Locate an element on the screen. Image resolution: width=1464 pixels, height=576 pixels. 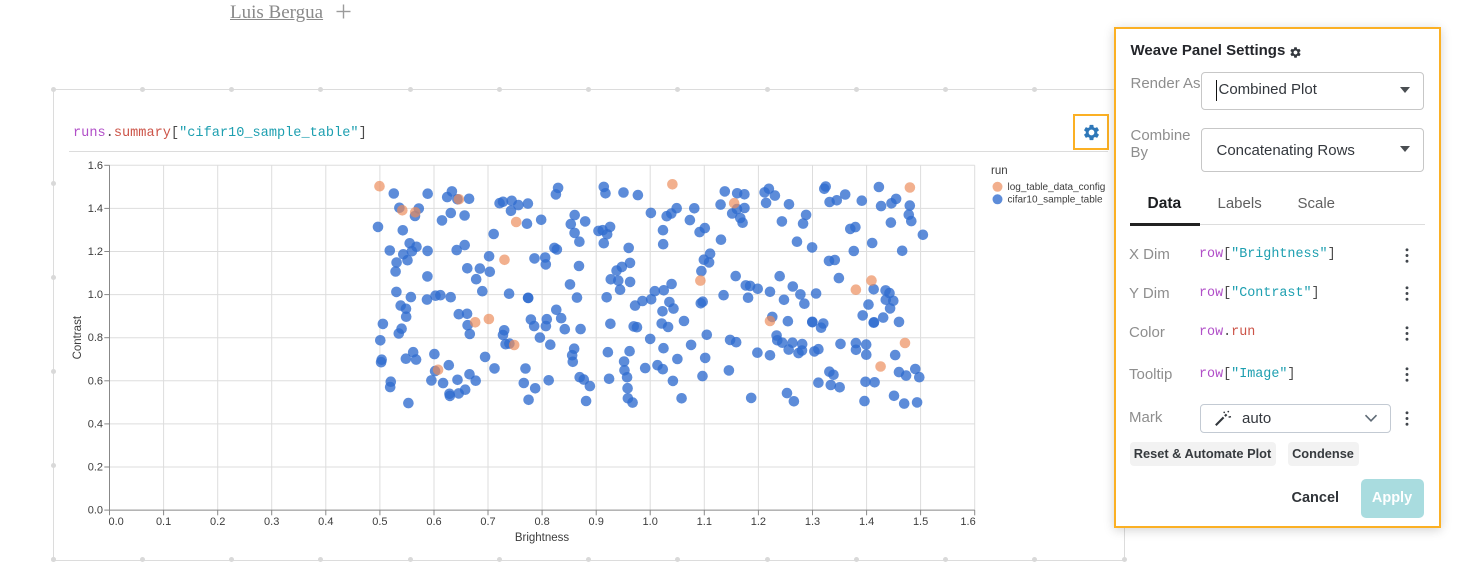
svg-text: cifar10_sample_table is located at coordinates (1055, 200).